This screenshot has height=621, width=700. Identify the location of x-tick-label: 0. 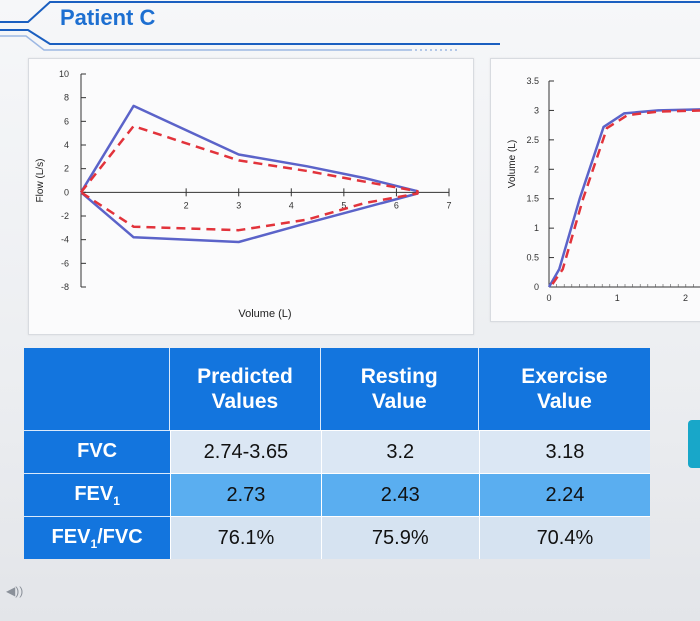
(548, 298).